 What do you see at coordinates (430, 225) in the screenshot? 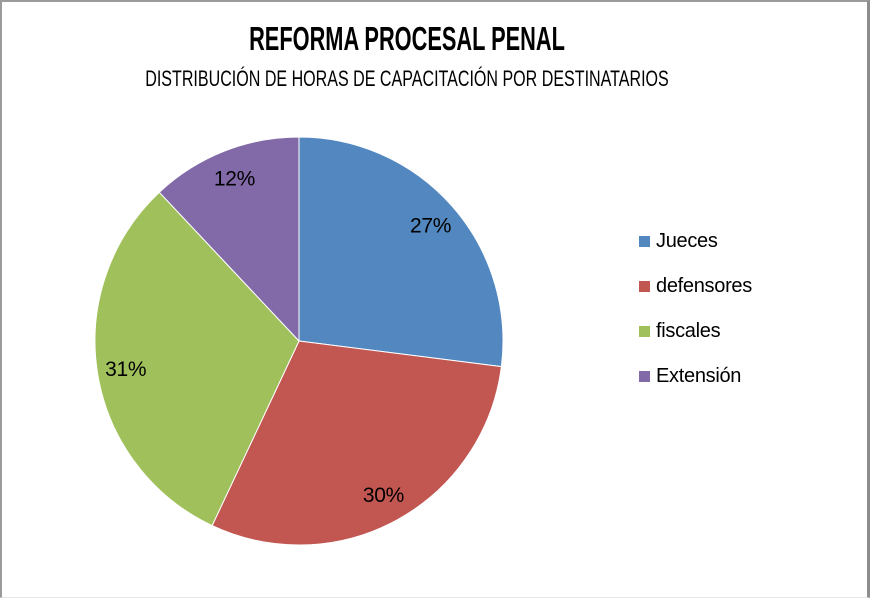
I see `pie-slice-label: 27%` at bounding box center [430, 225].